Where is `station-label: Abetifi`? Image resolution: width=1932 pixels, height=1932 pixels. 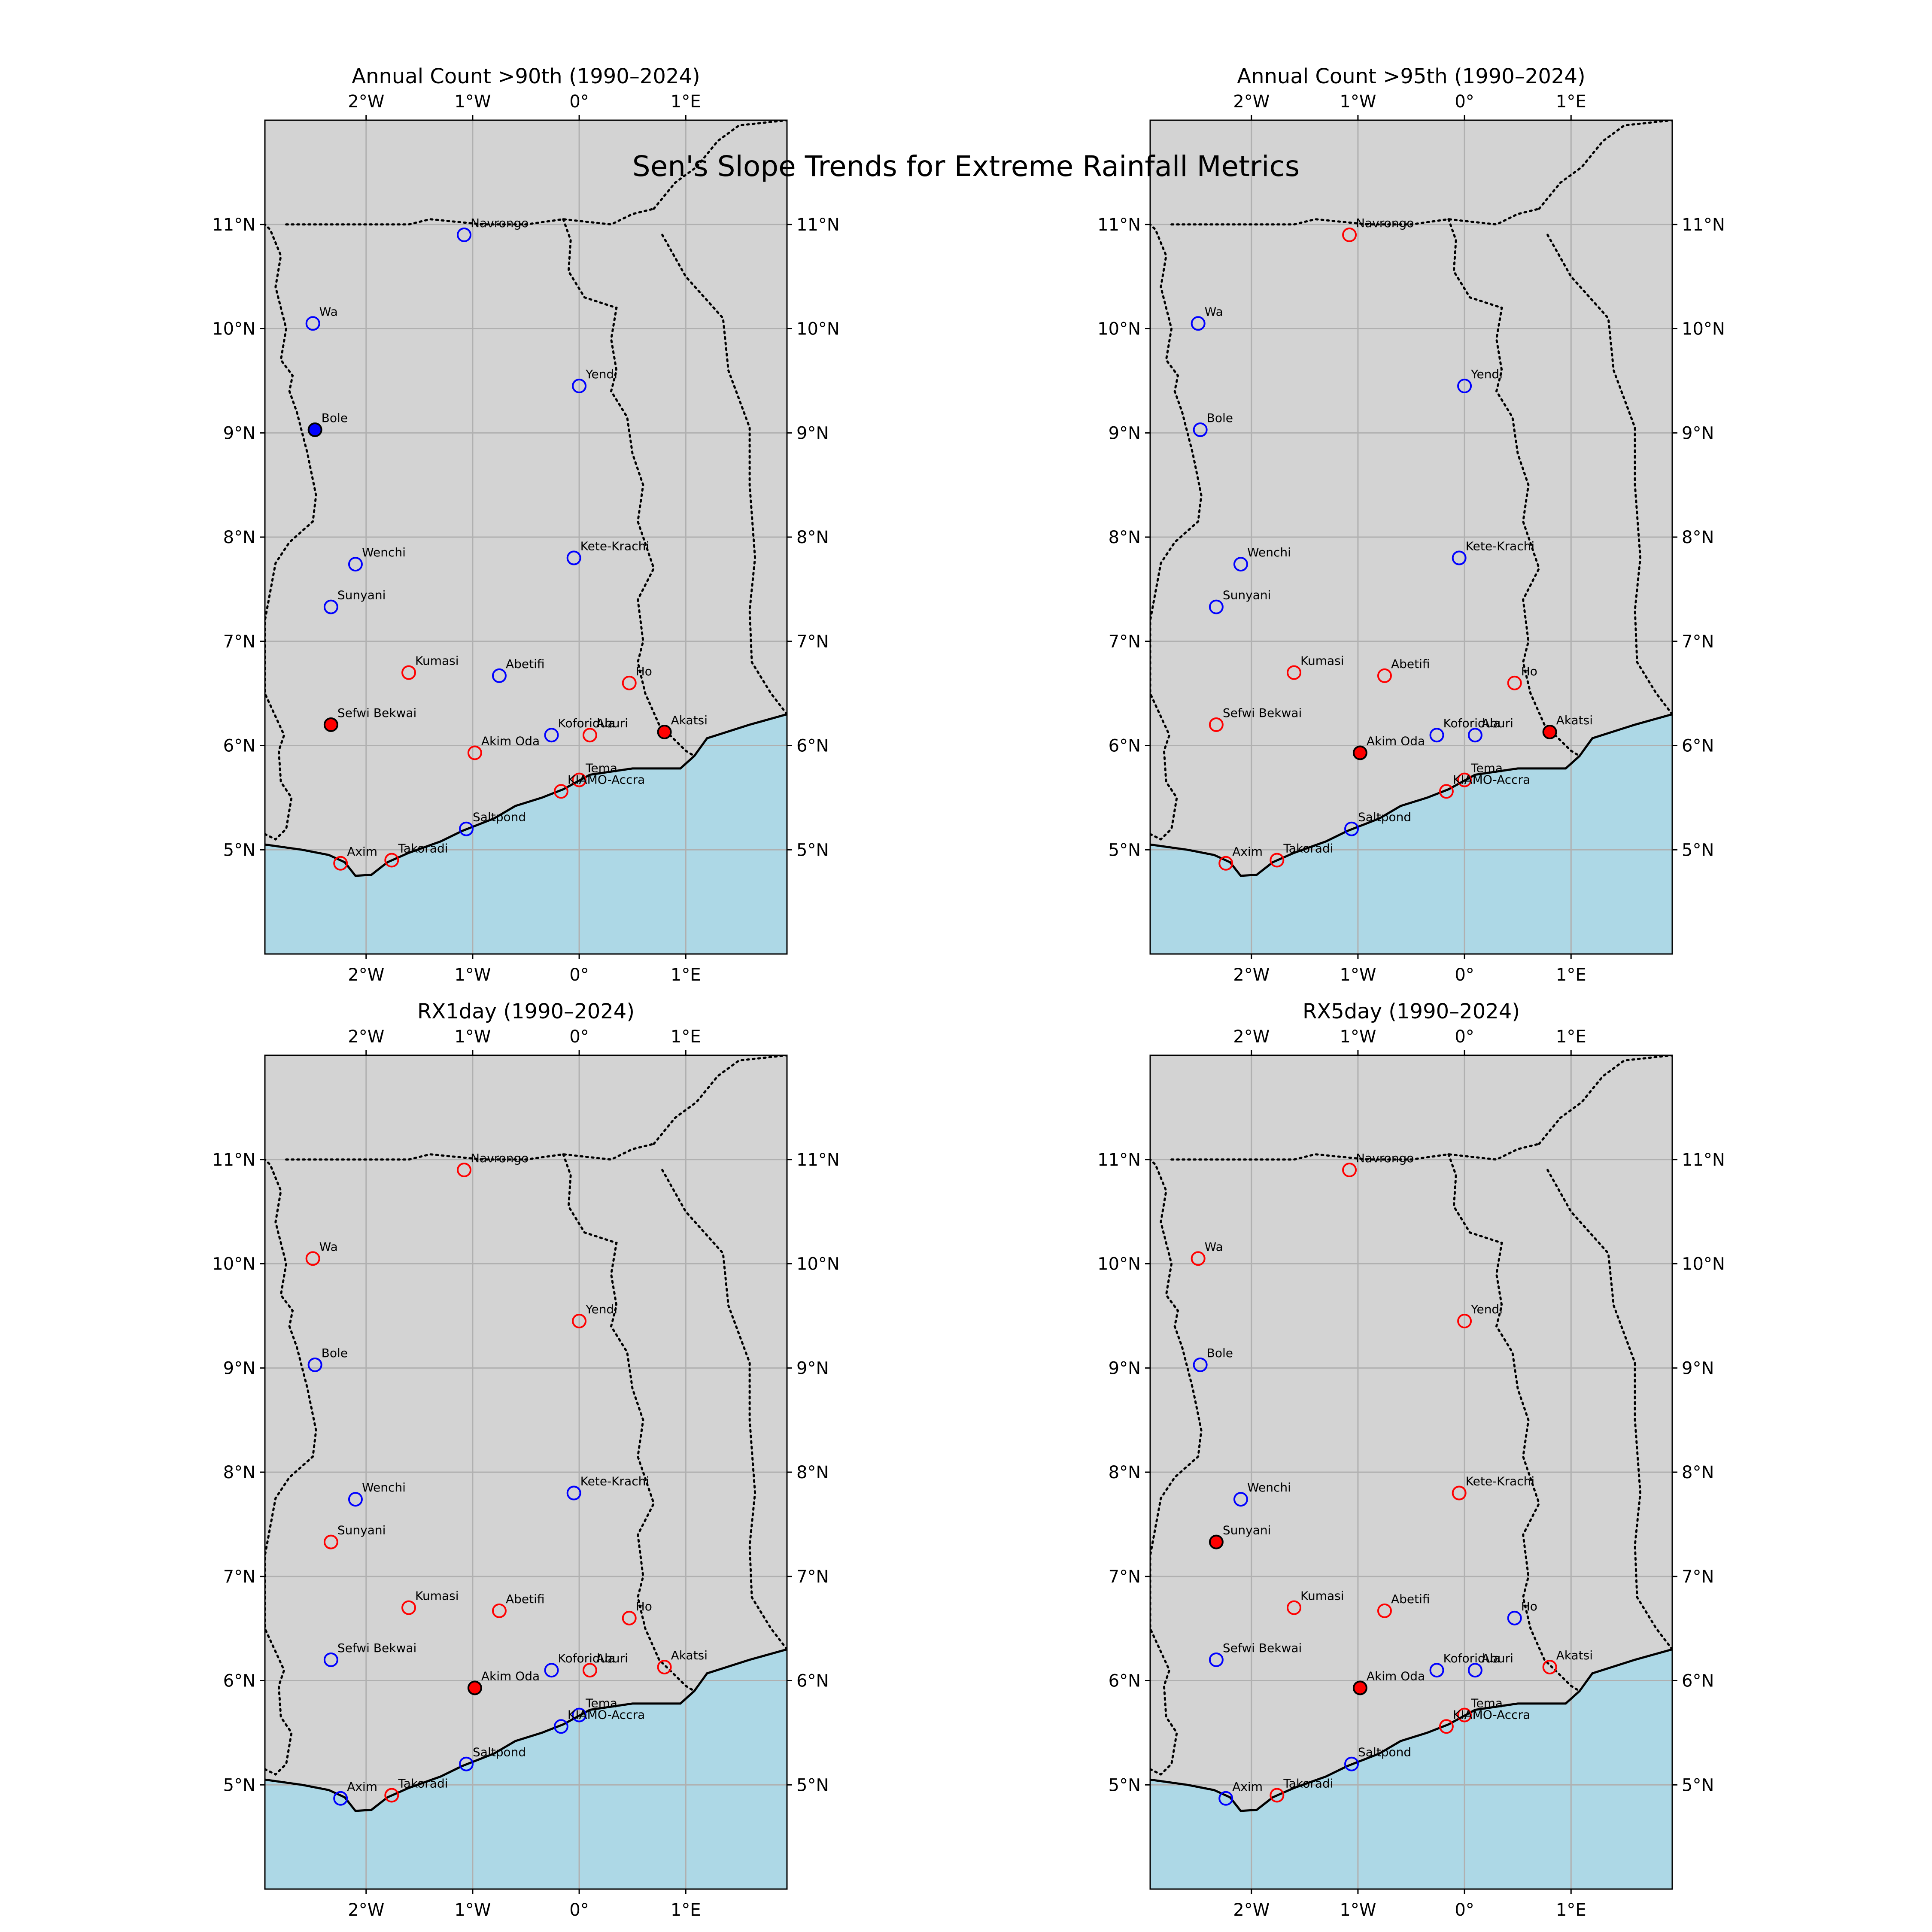
station-label: Abetifi is located at coordinates (525, 1599).